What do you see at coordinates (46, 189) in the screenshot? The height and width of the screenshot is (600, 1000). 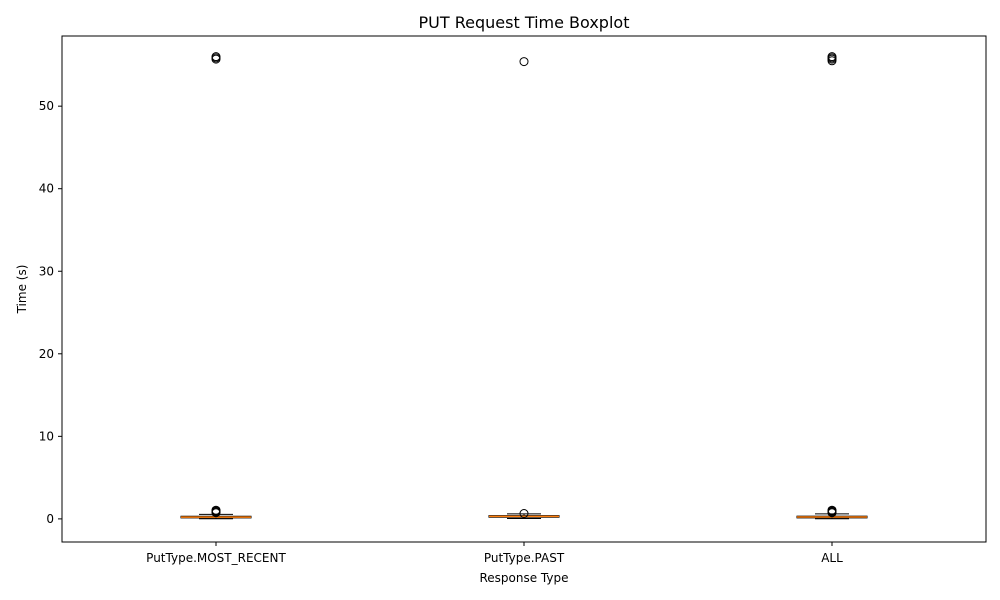 I see `y-tick-label: 40` at bounding box center [46, 189].